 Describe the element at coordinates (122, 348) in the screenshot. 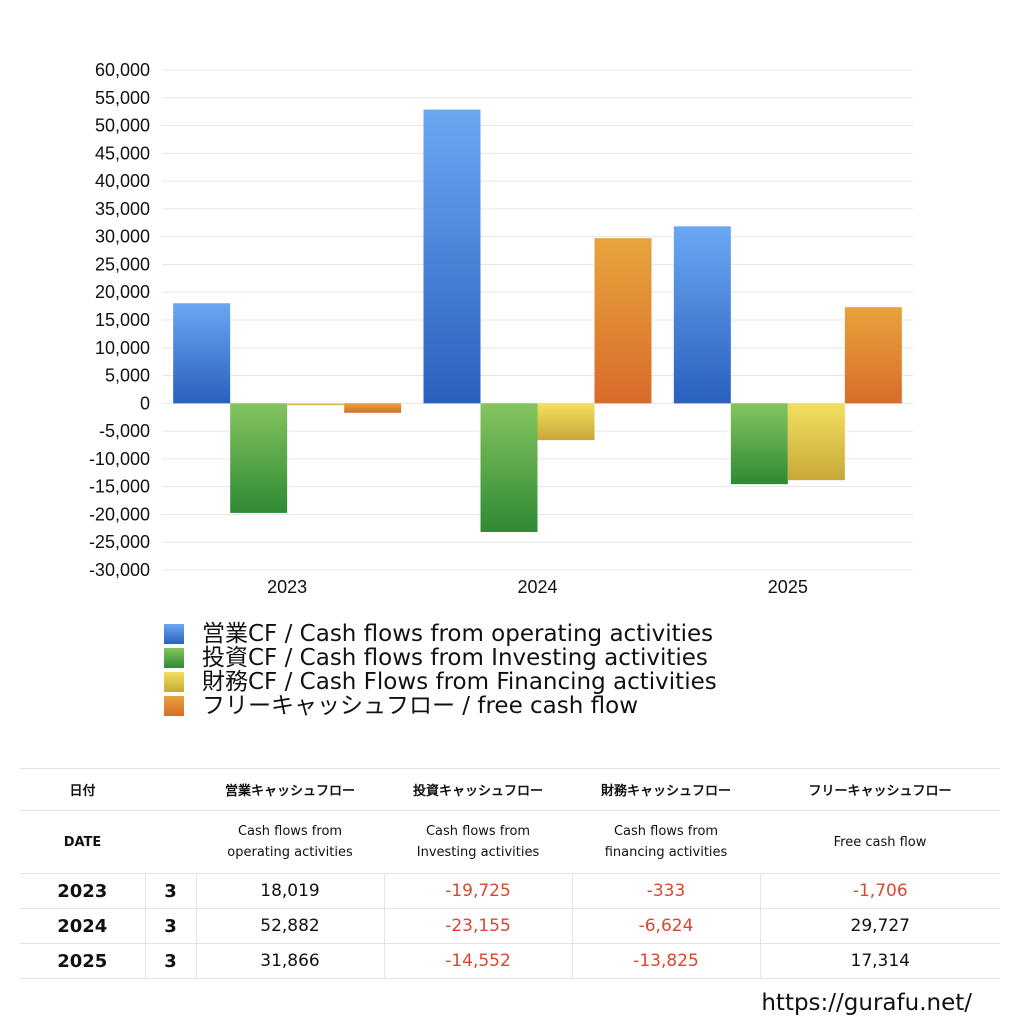

I see `y-tick-label: 10,000` at that location.